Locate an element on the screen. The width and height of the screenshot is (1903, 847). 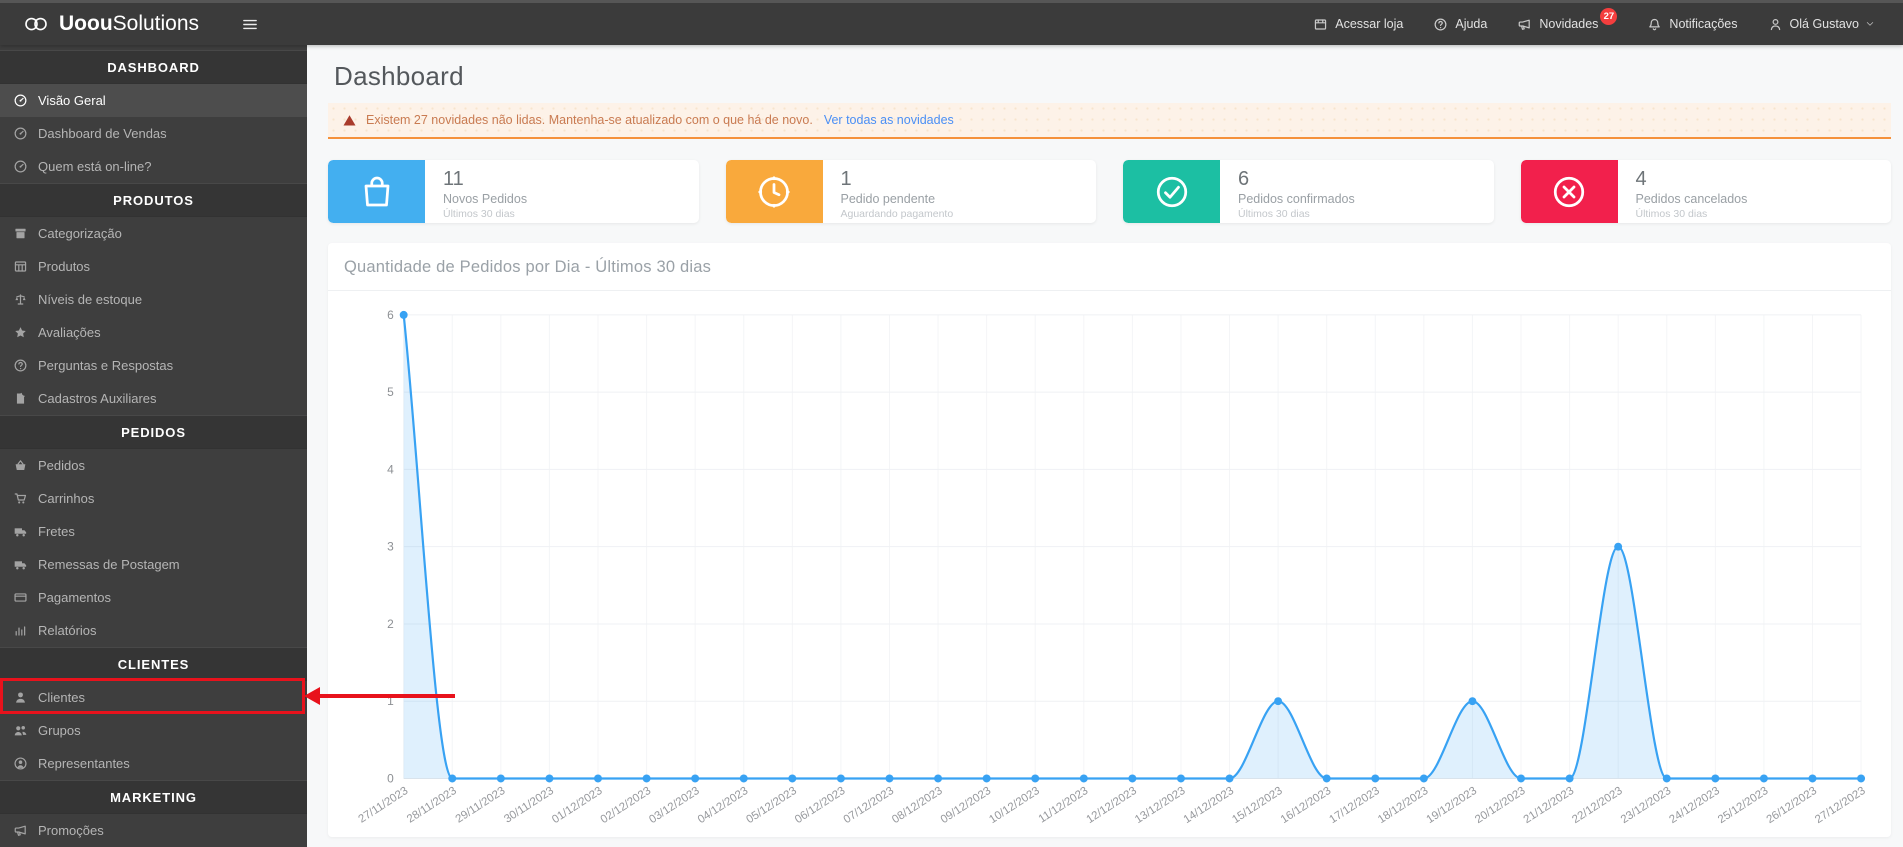
novidades-badge: 27 is located at coordinates (1609, 16).